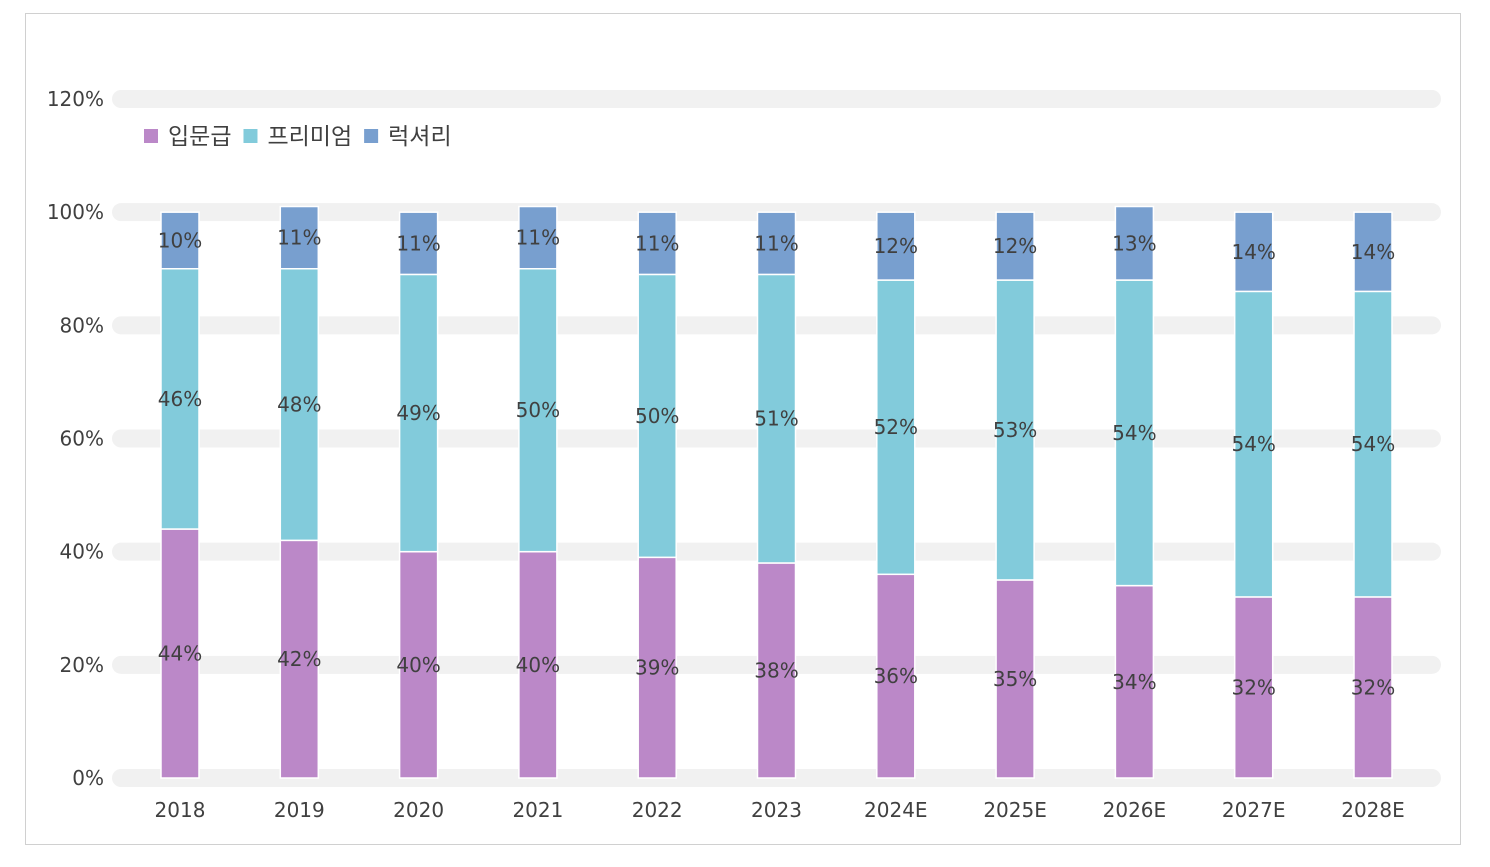 Image resolution: width=1490 pixels, height=867 pixels. I want to click on data-label: 38%, so click(776, 670).